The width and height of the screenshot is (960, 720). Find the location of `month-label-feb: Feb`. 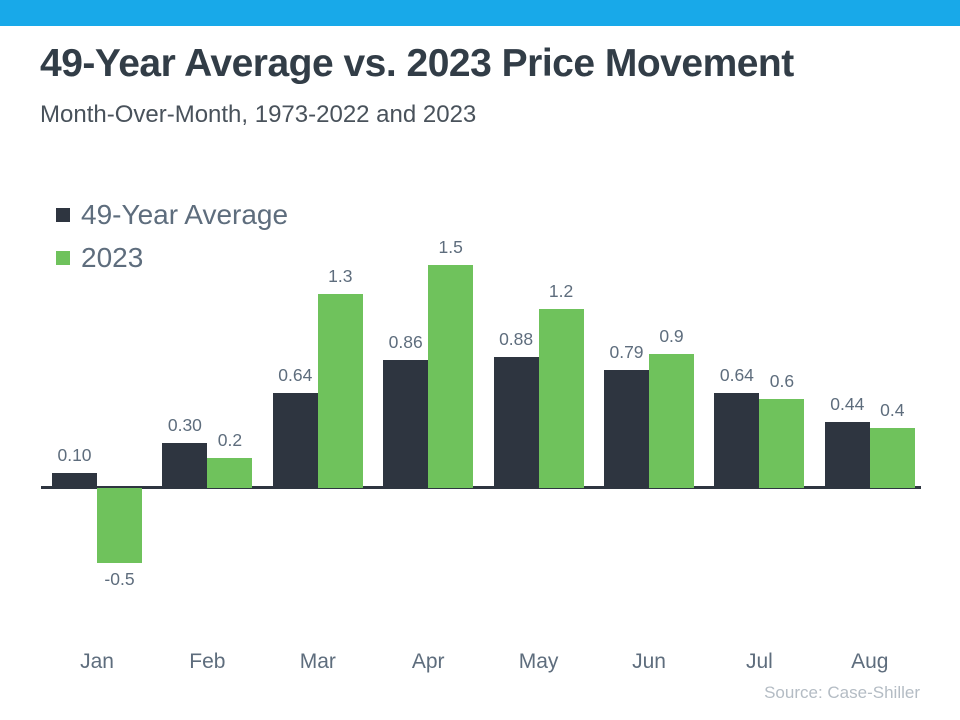

month-label-feb: Feb is located at coordinates (207, 661).